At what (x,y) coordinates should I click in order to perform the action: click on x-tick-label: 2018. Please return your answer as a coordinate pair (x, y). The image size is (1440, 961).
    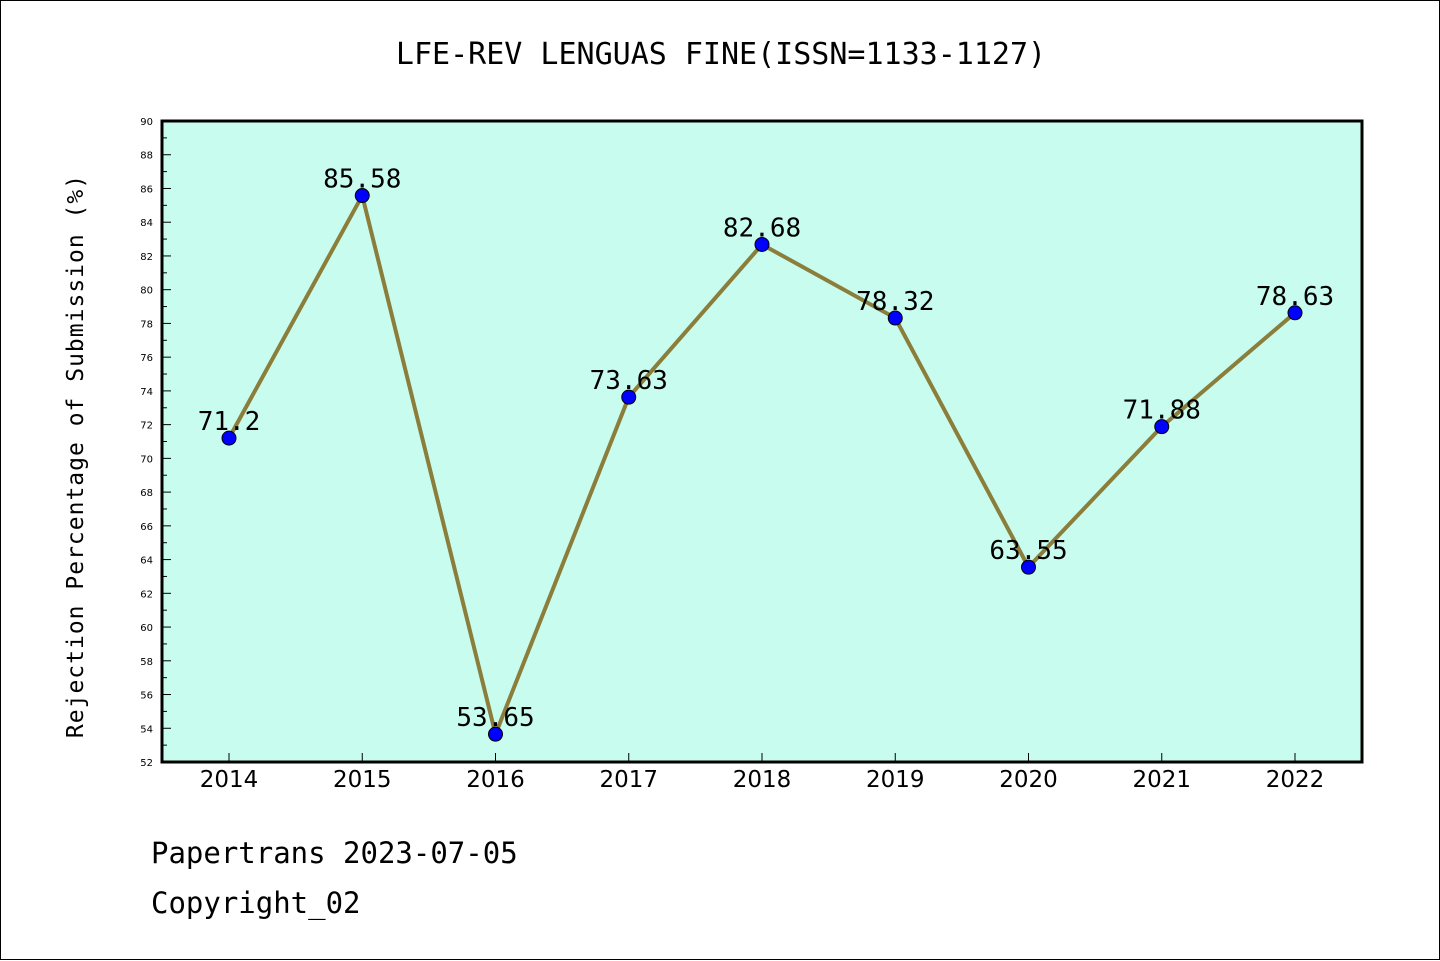
    Looking at the image, I should click on (762, 780).